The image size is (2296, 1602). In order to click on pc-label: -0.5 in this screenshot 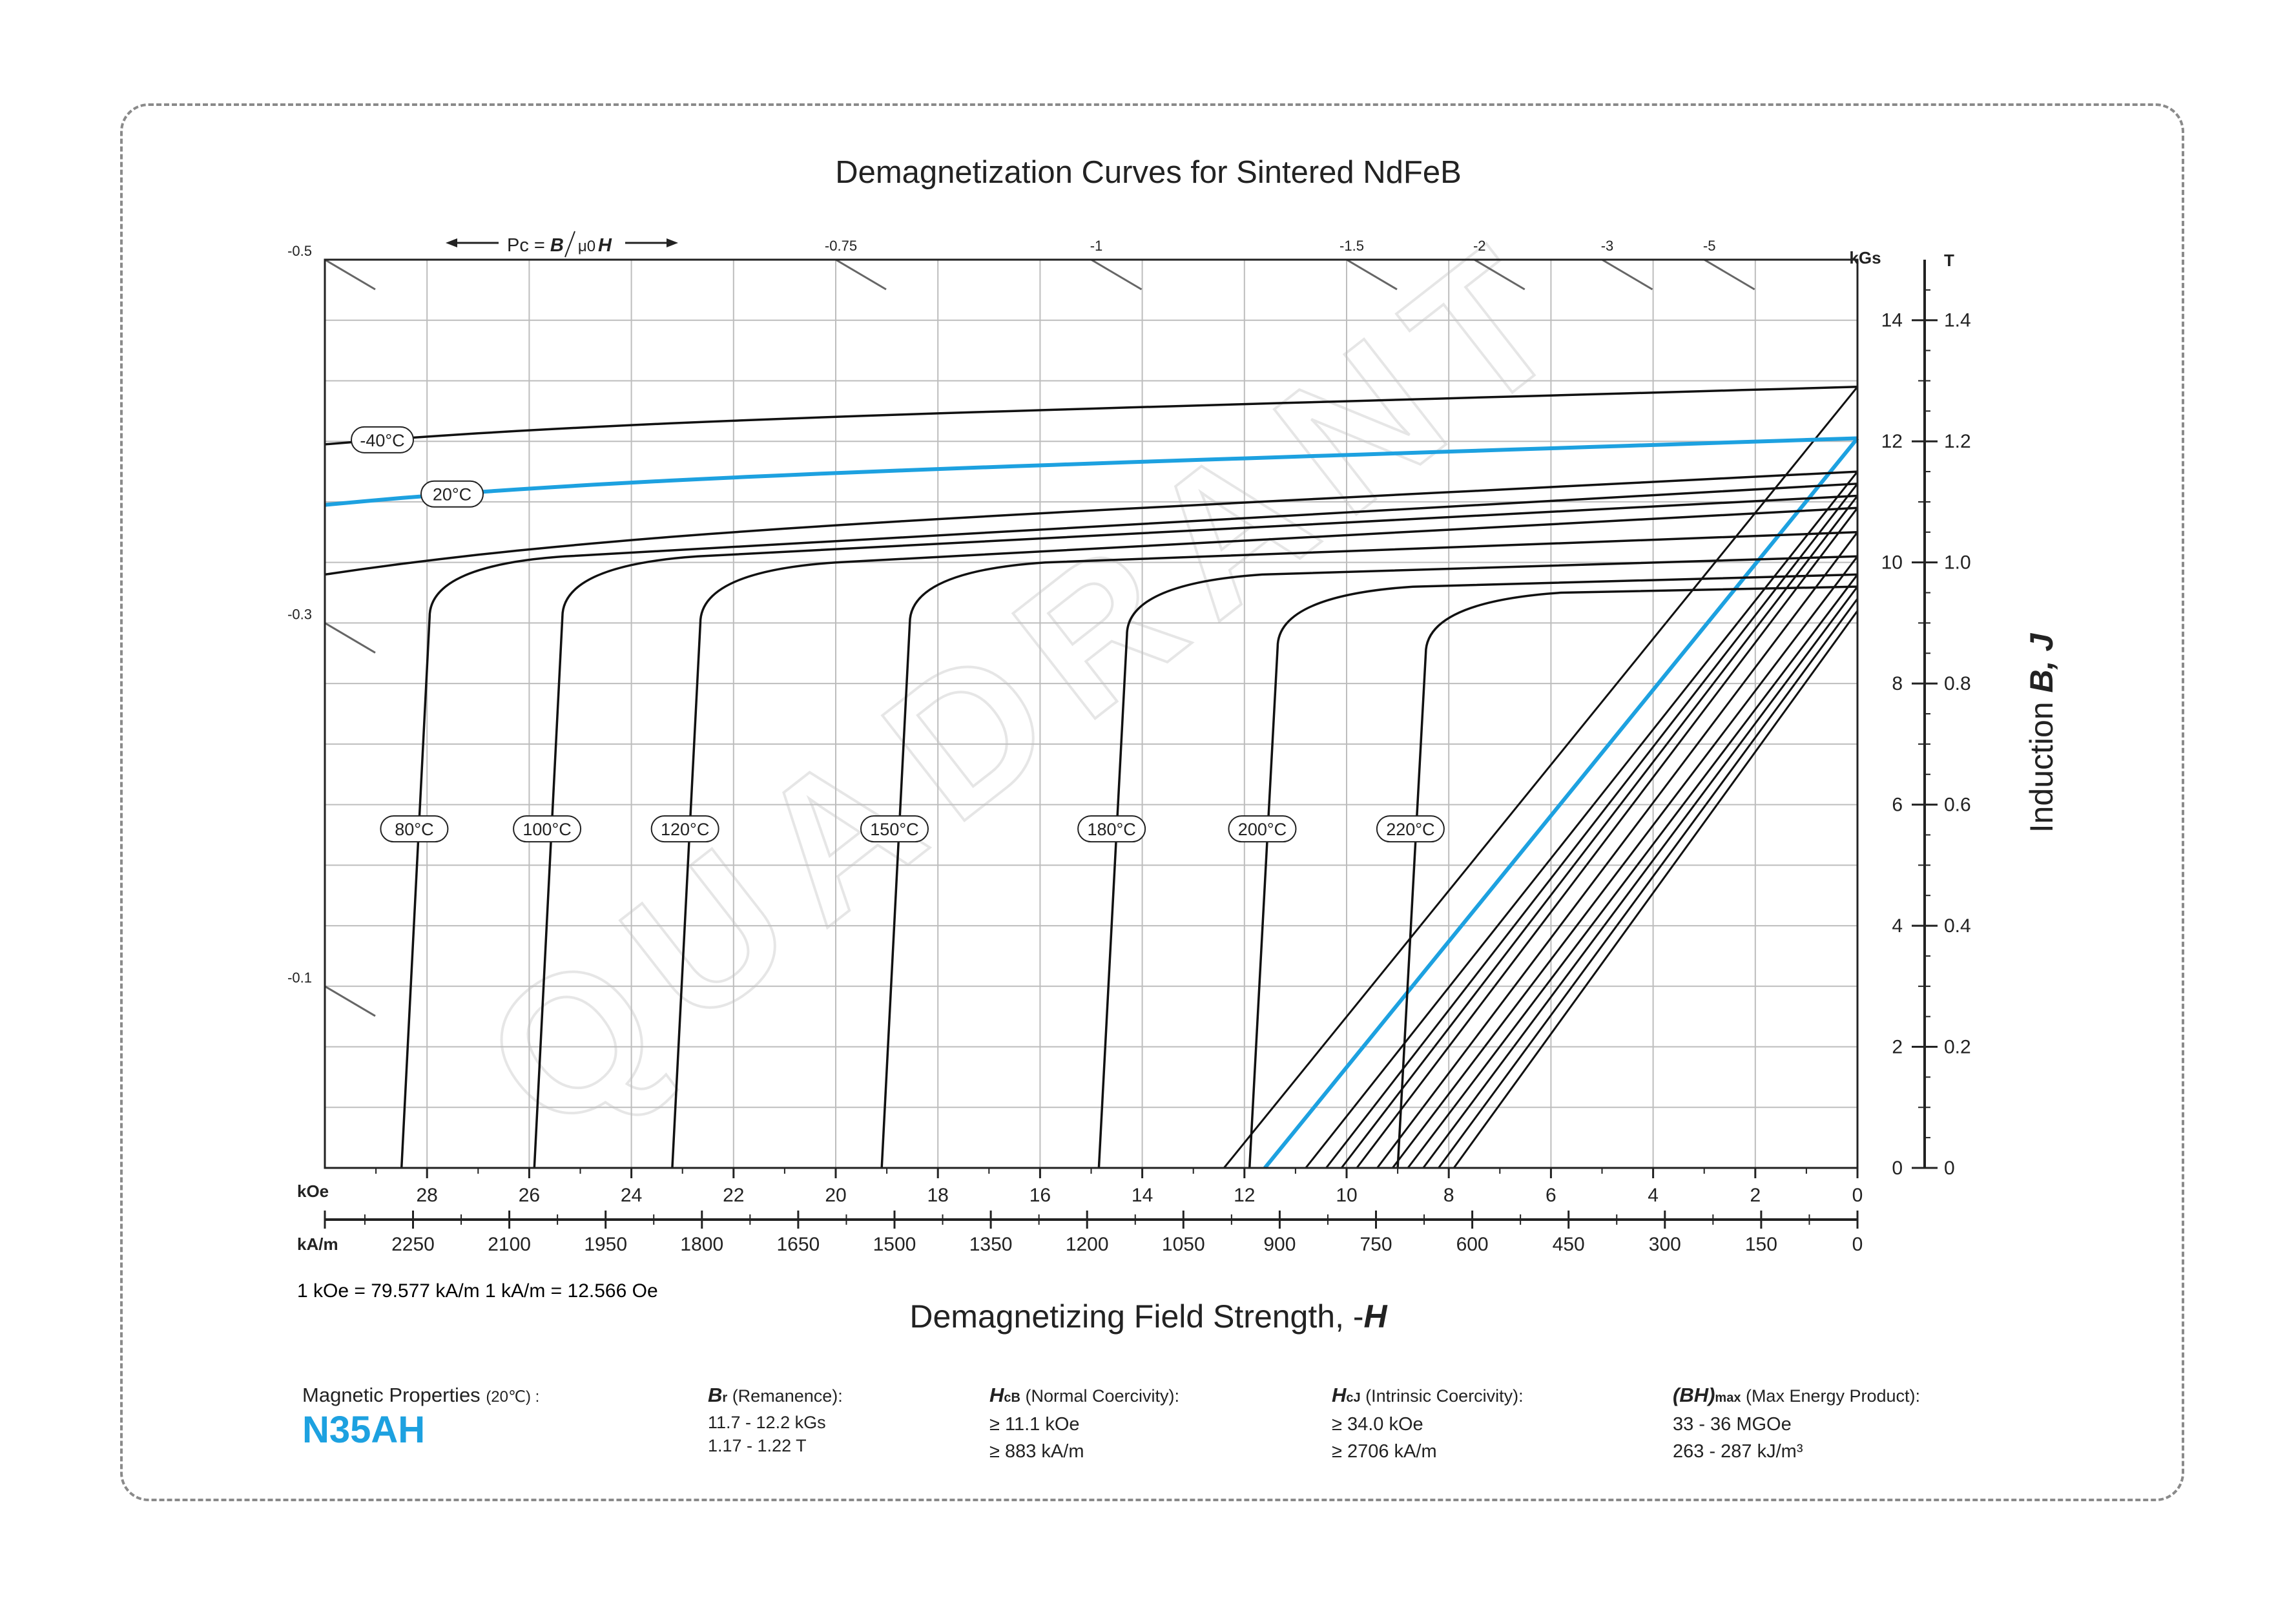, I will do `click(299, 251)`.